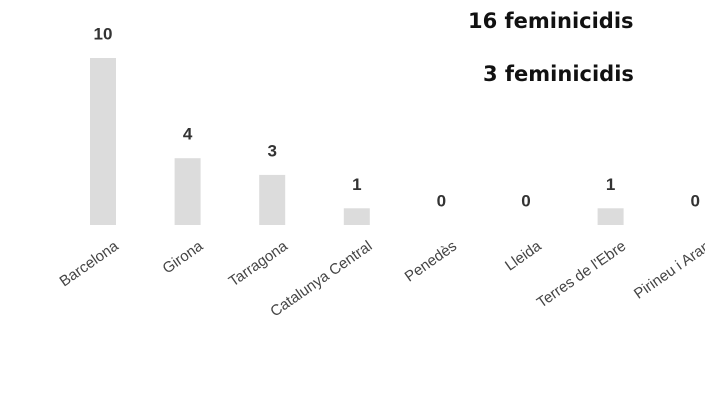  What do you see at coordinates (259, 263) in the screenshot?
I see `x-tick-label: Tarragona` at bounding box center [259, 263].